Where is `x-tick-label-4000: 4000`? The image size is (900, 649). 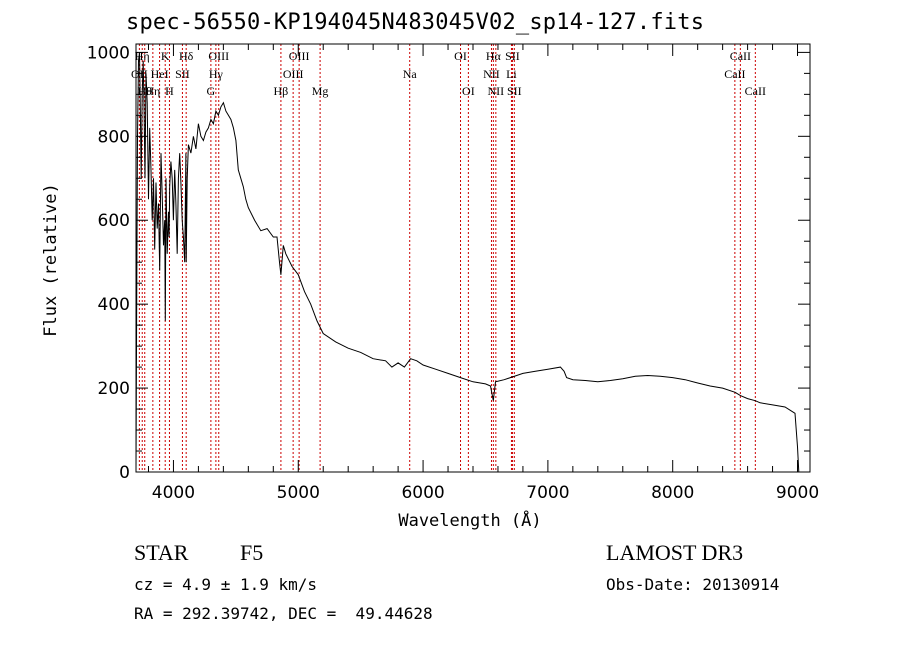
x-tick-label-4000: 4000 is located at coordinates (173, 493).